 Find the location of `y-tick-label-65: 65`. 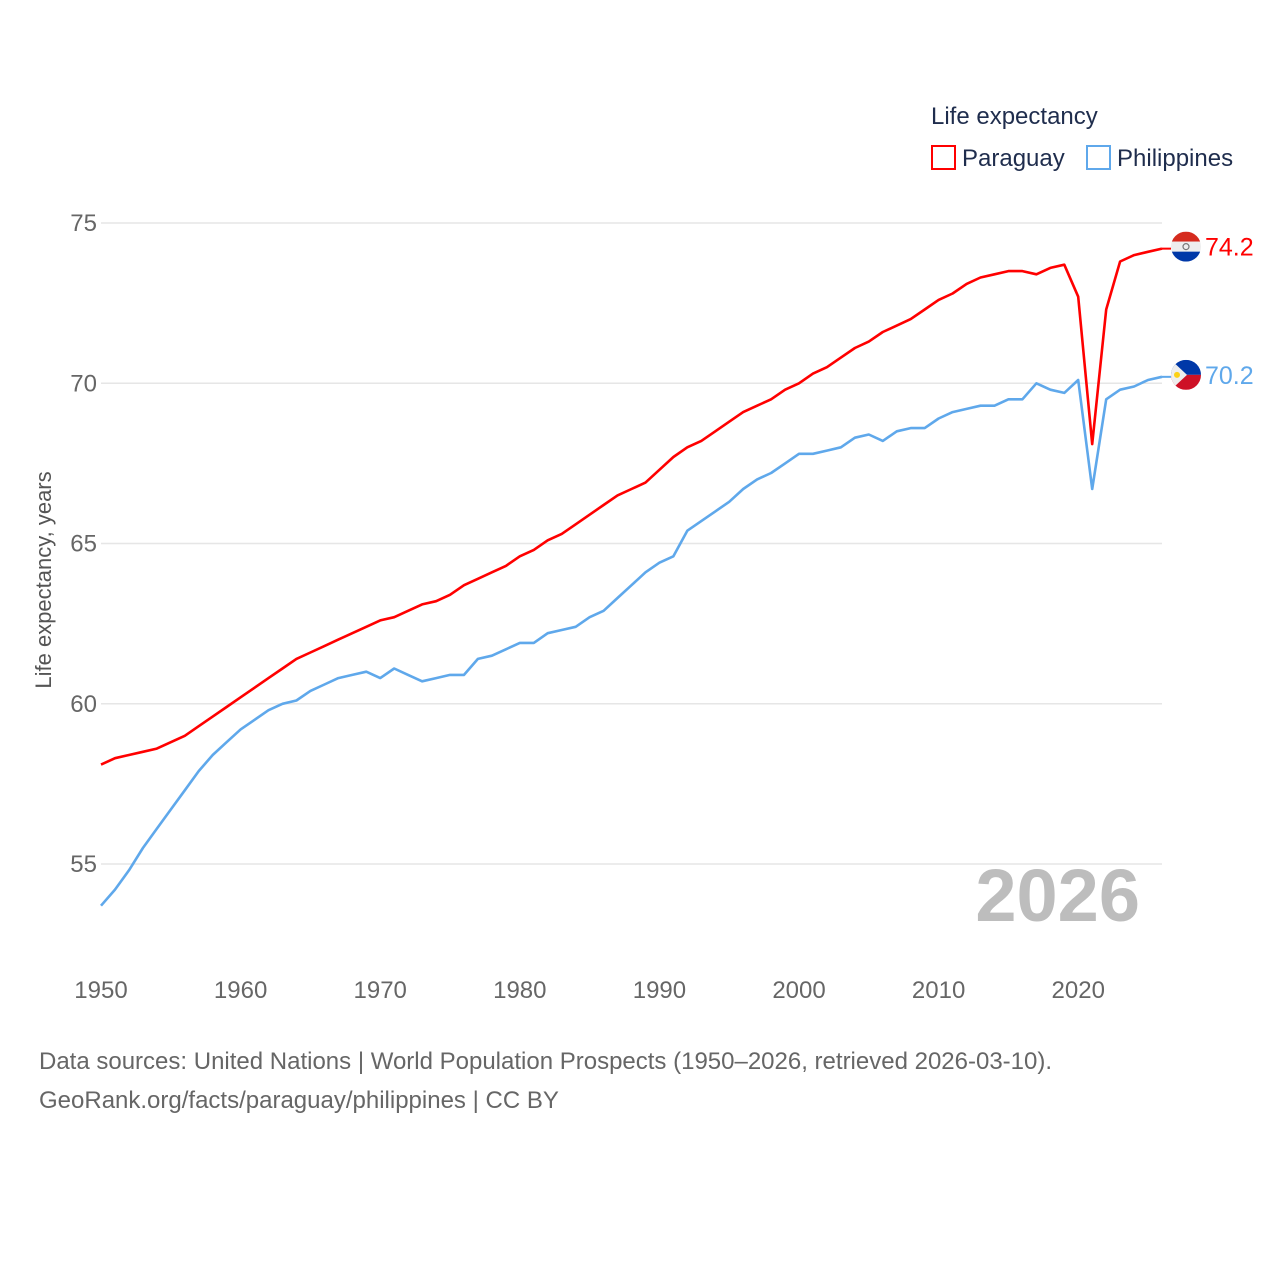

y-tick-label-65: 65 is located at coordinates (83, 544).